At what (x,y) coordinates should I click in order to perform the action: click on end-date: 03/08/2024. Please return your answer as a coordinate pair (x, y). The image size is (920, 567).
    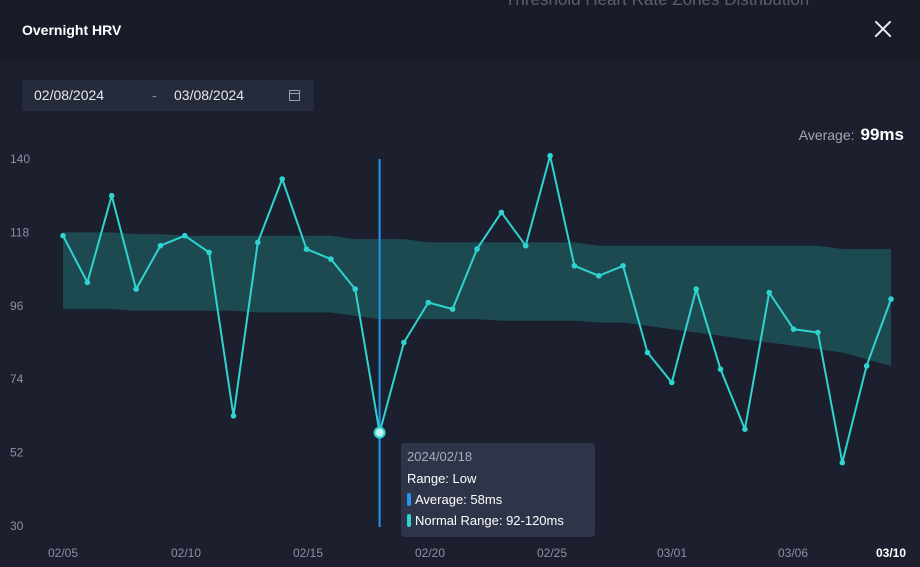
    Looking at the image, I should click on (209, 95).